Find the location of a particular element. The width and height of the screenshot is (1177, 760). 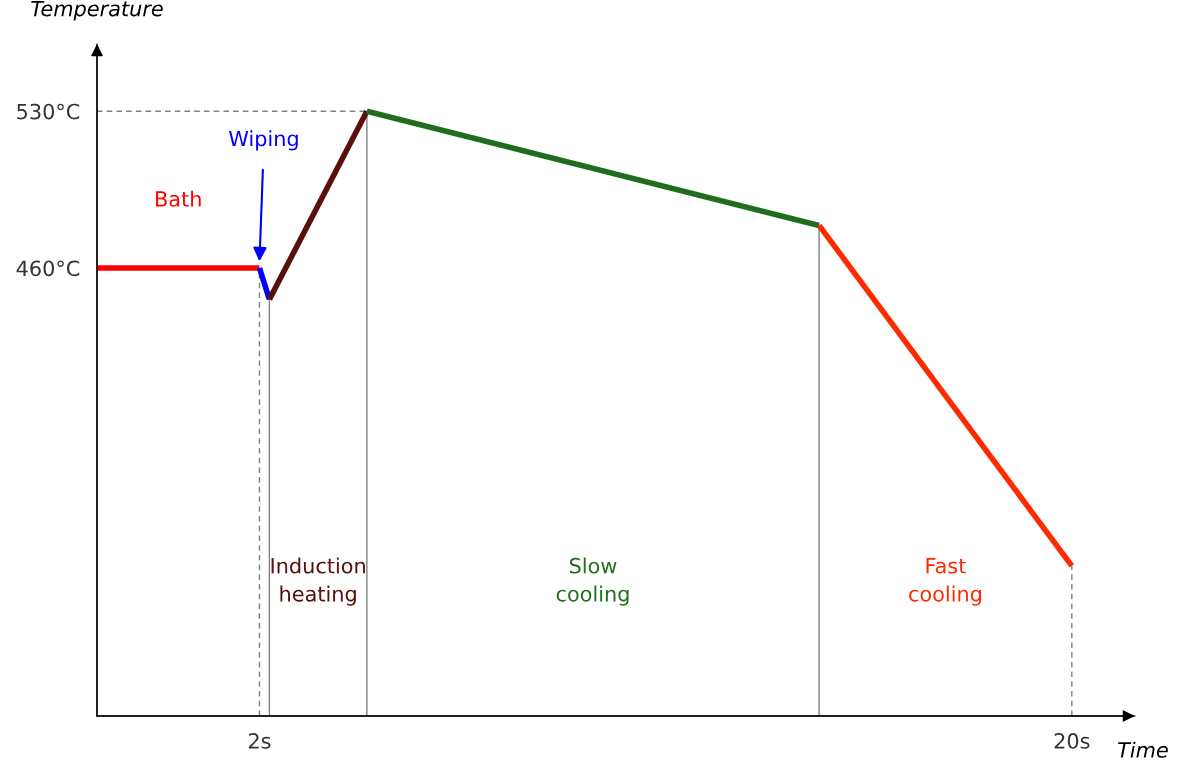

text: Wiping is located at coordinates (263, 140).